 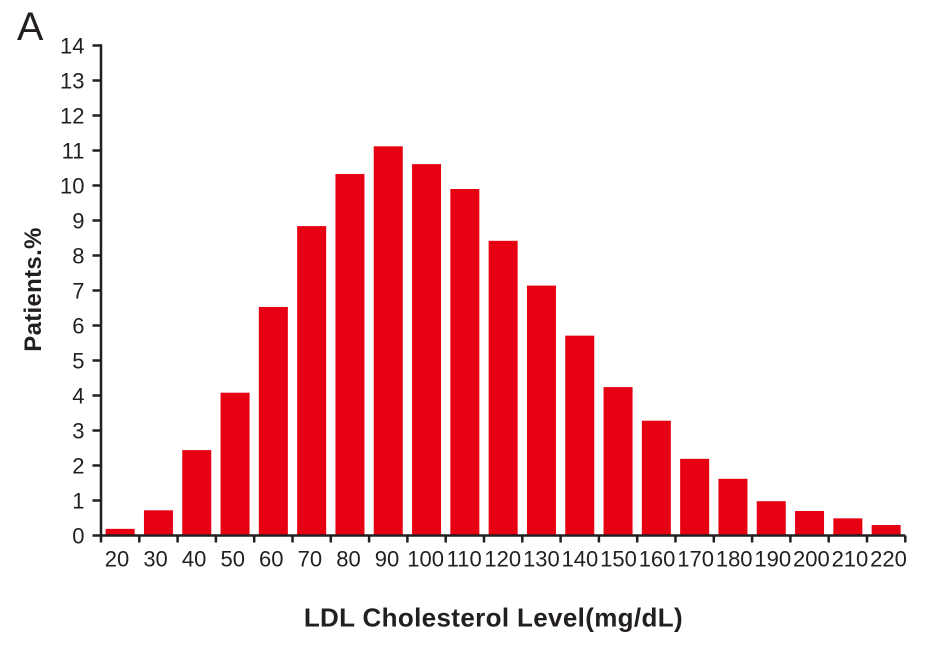 What do you see at coordinates (72, 115) in the screenshot?
I see `svg-text: 12` at bounding box center [72, 115].